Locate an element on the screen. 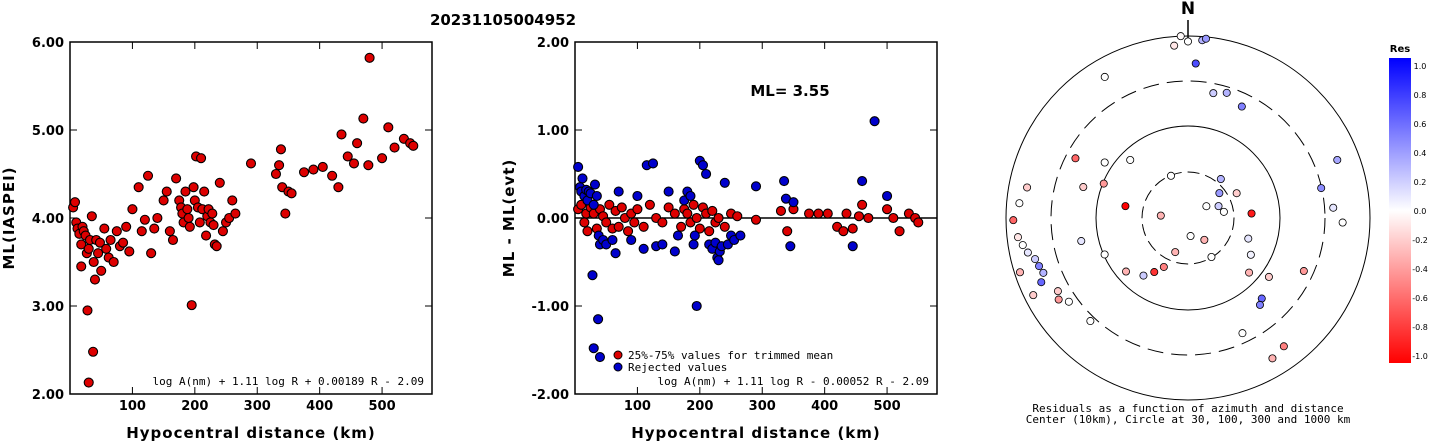 This screenshot has height=441, width=1437. y-tick-label: -2.00 is located at coordinates (550, 395).